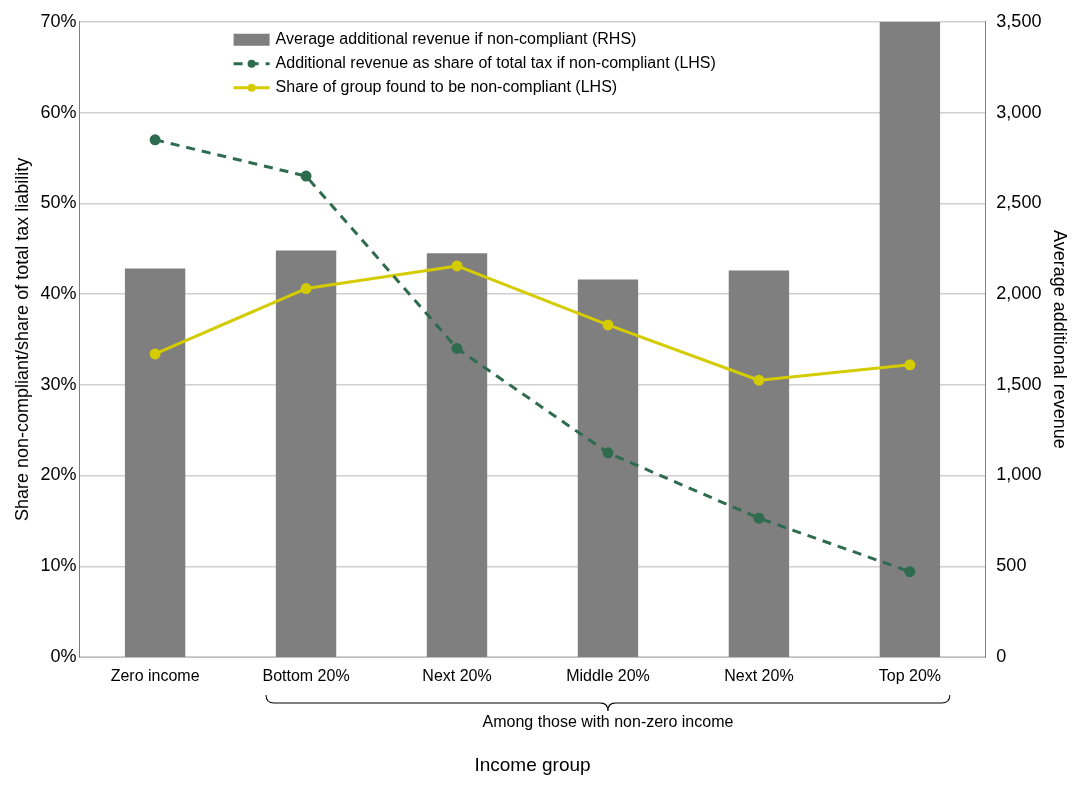 This screenshot has width=1090, height=789. Describe the element at coordinates (1001, 655) in the screenshot. I see `y2-tick-label: 0` at that location.